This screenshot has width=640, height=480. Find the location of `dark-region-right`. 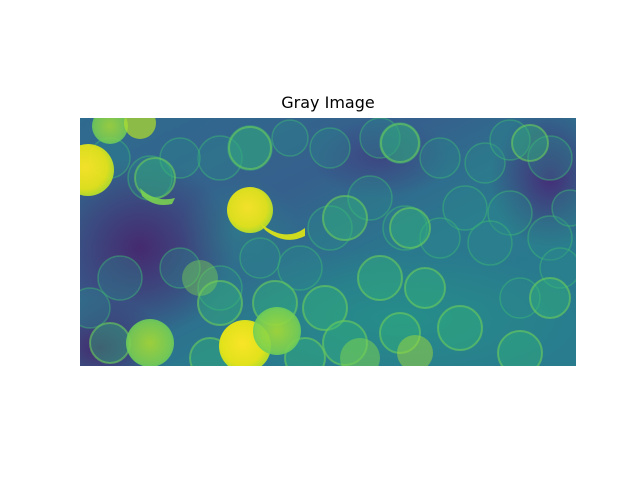

dark-region-right is located at coordinates (533, 183).